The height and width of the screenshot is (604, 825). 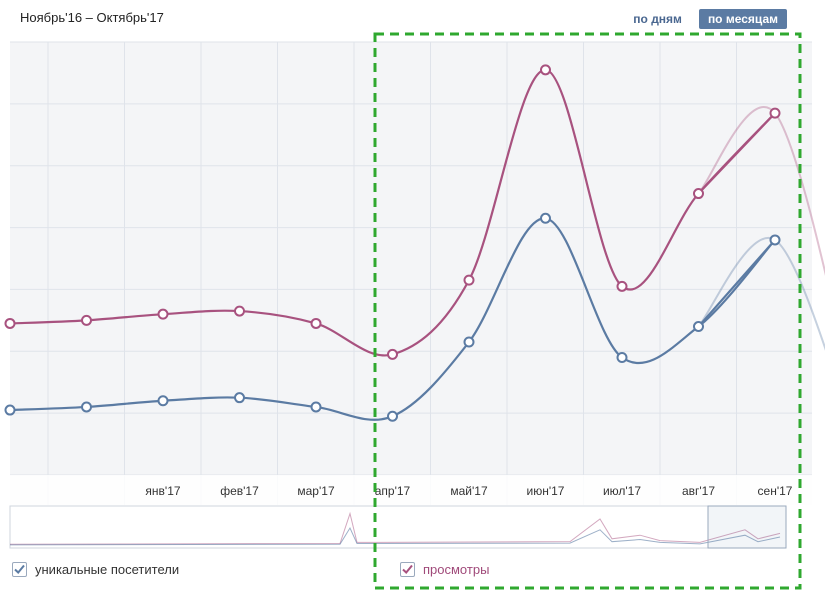 I want to click on x-axis-band, so click(x=411, y=490).